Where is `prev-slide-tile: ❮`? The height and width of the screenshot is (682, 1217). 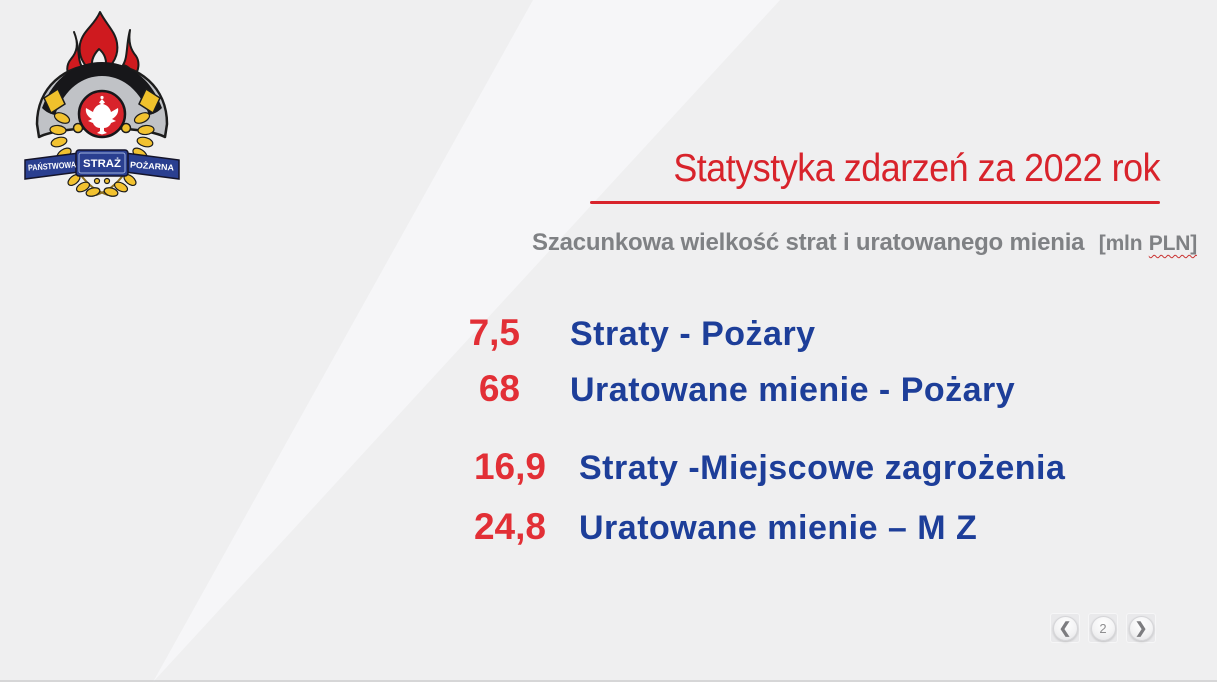 prev-slide-tile: ❮ is located at coordinates (1065, 628).